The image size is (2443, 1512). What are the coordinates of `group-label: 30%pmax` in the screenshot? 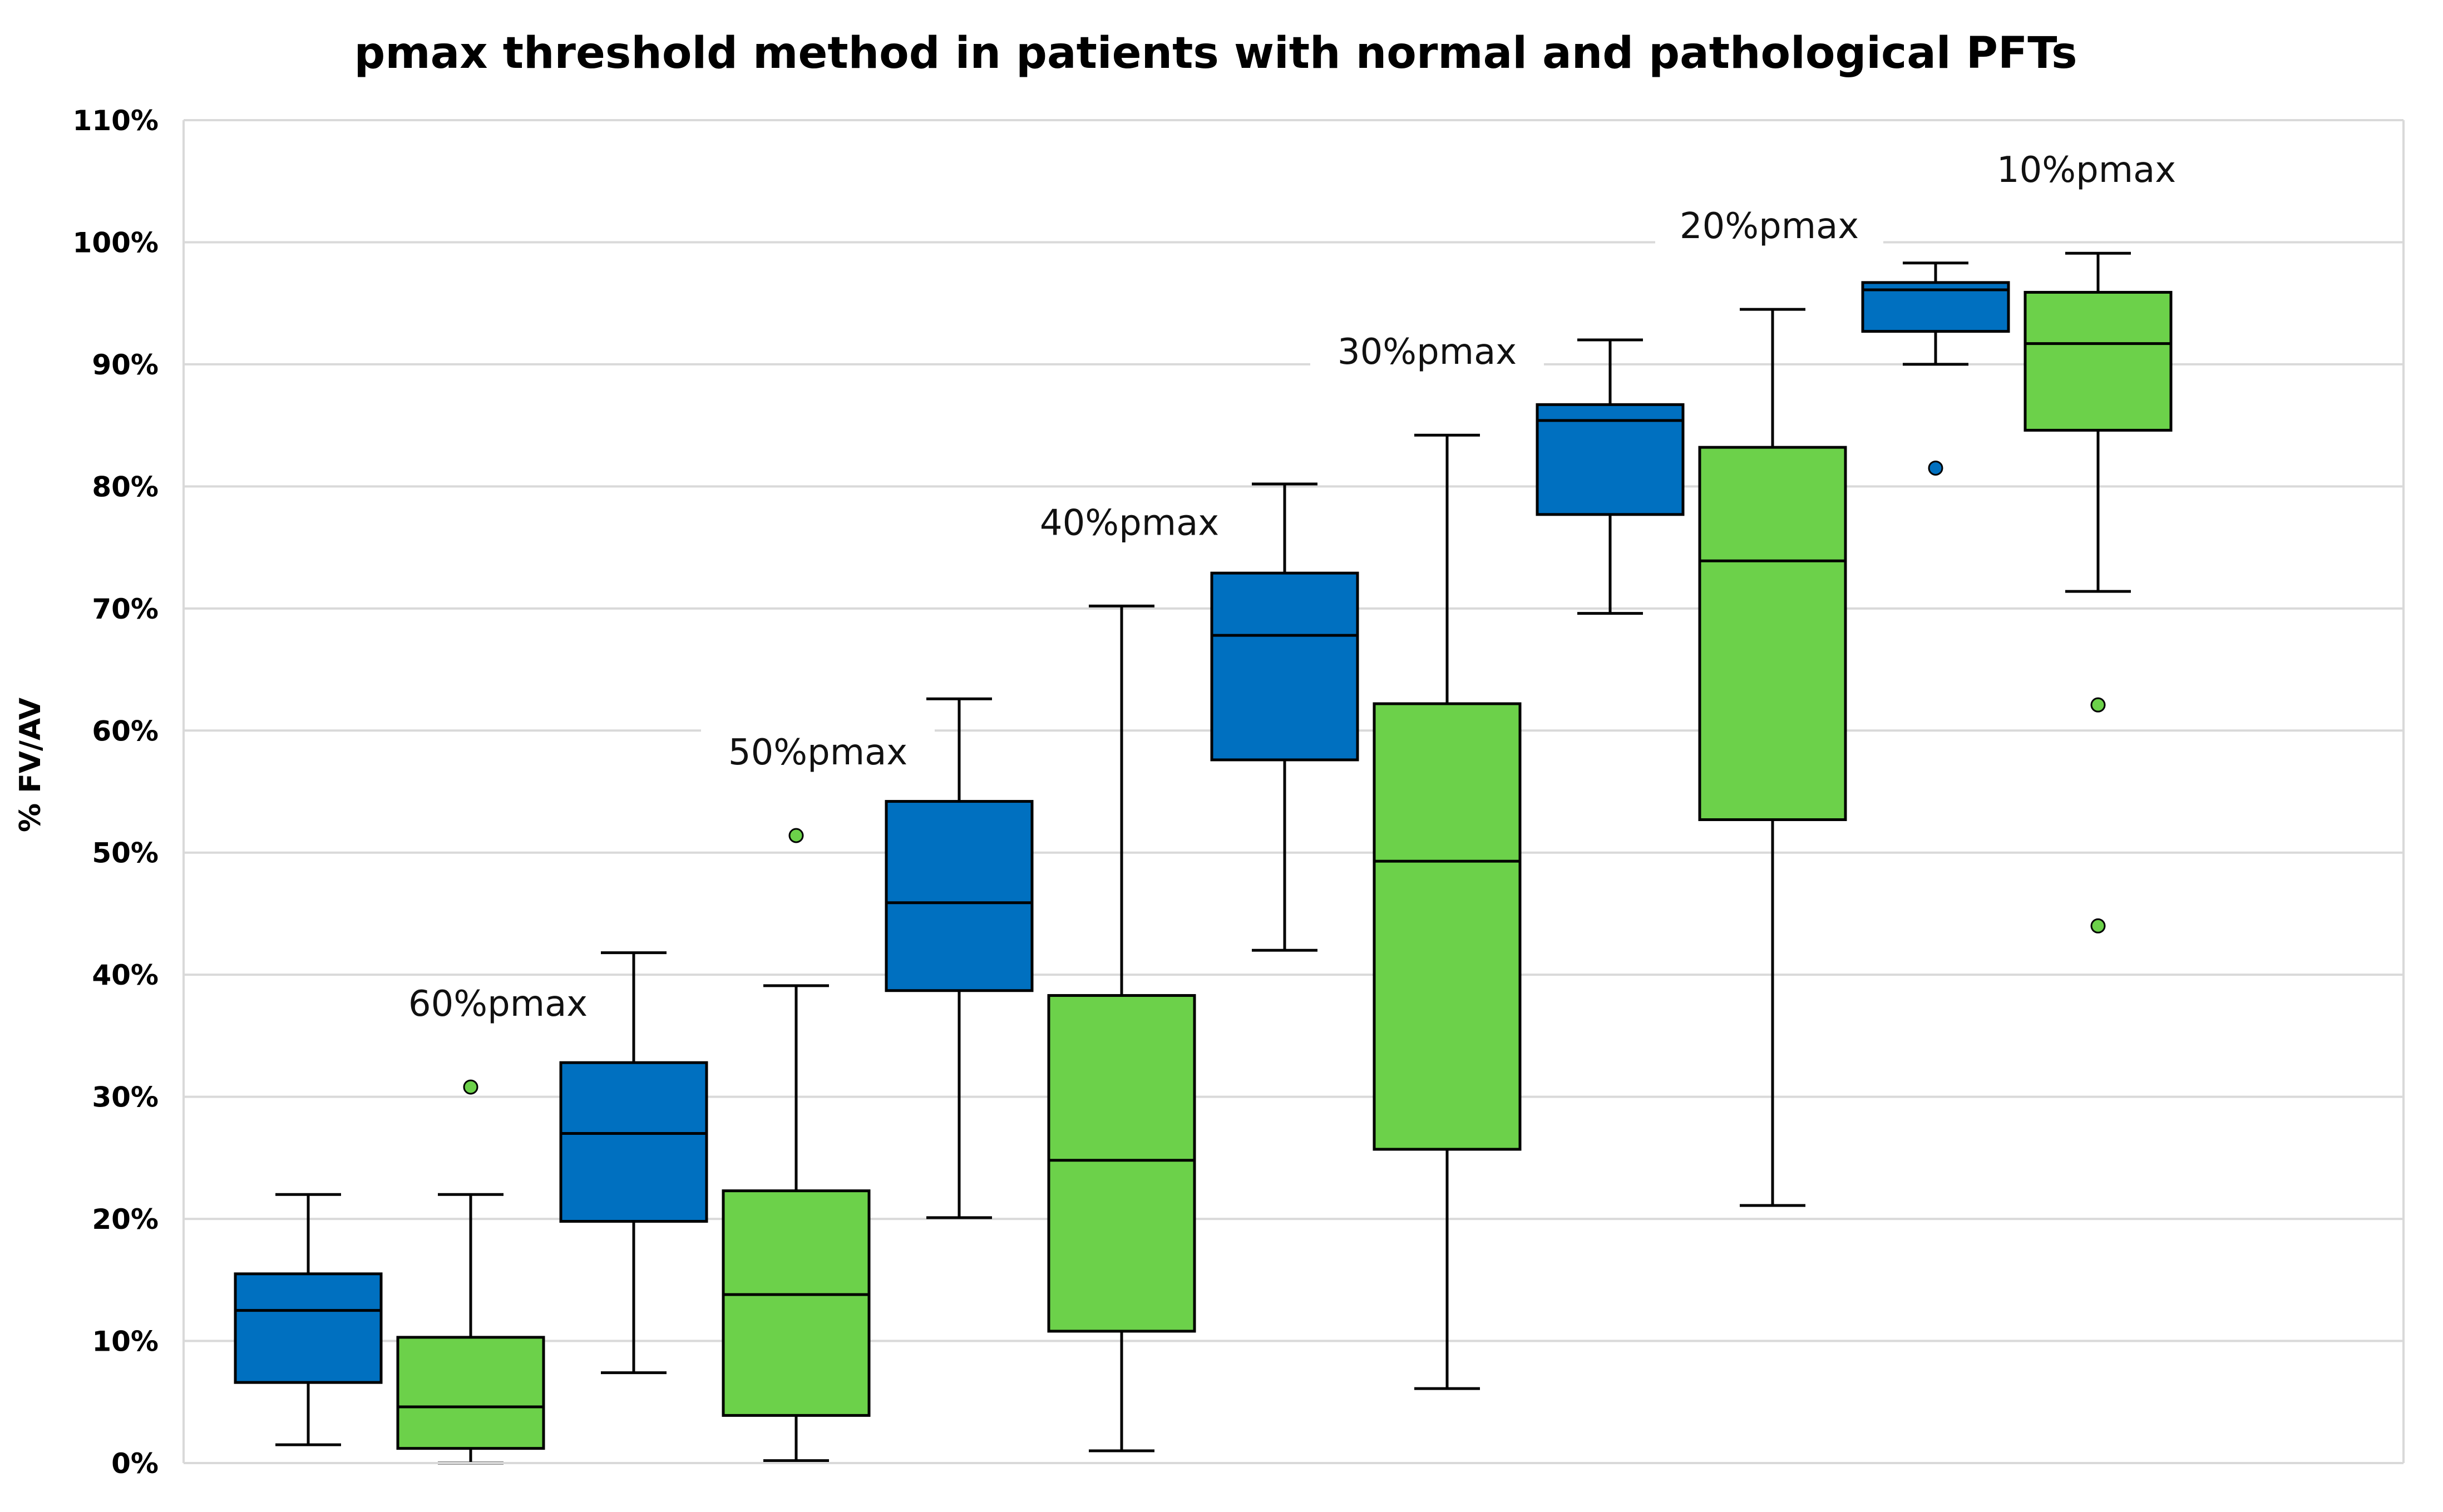 It's located at (1427, 352).